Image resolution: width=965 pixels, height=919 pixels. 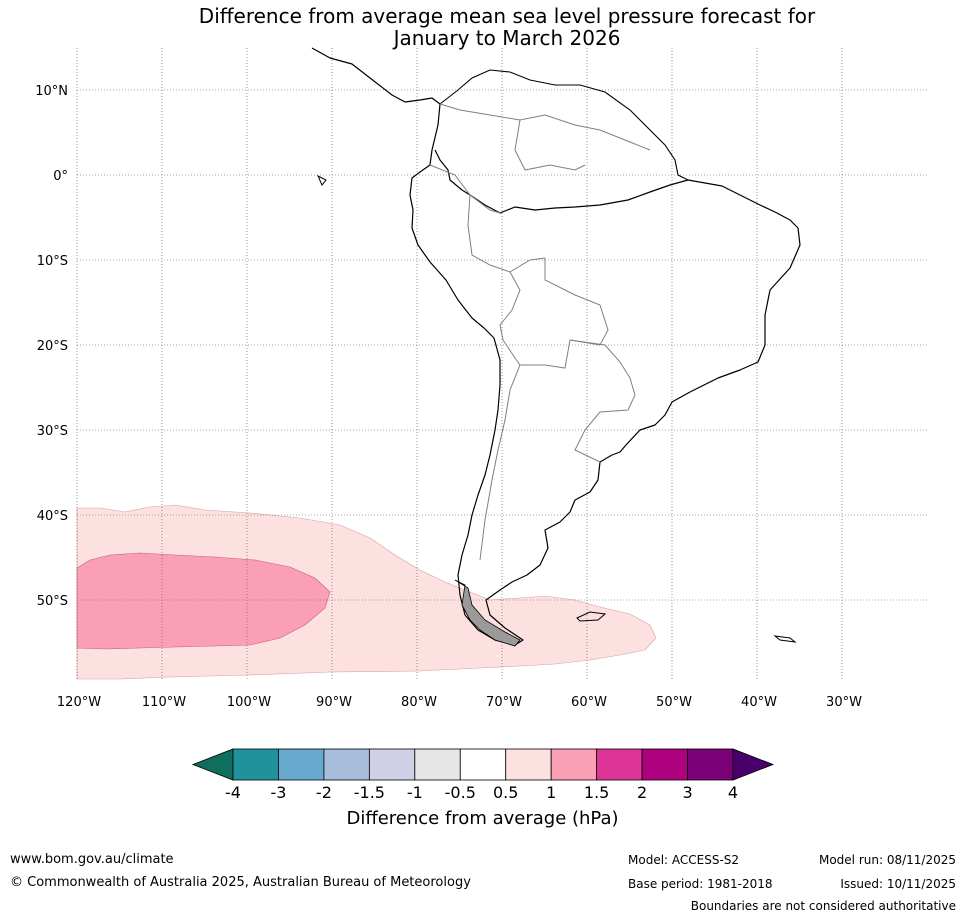 I want to click on colorbar-tick-label: -0.5, so click(x=460, y=792).